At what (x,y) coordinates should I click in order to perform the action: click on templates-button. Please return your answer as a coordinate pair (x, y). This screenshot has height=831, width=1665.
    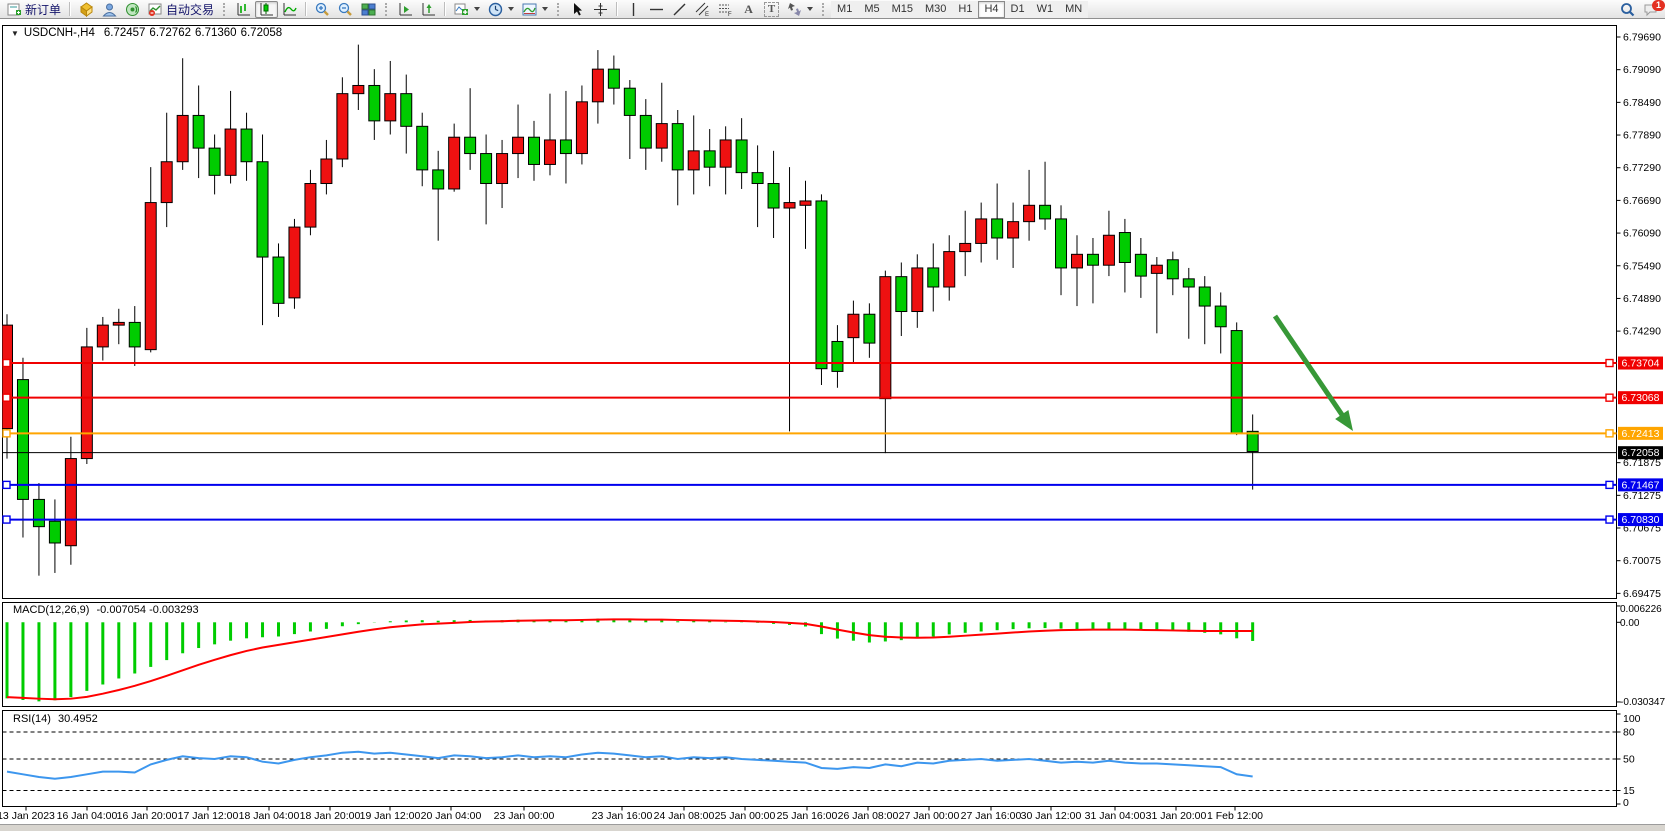
    Looking at the image, I should click on (535, 9).